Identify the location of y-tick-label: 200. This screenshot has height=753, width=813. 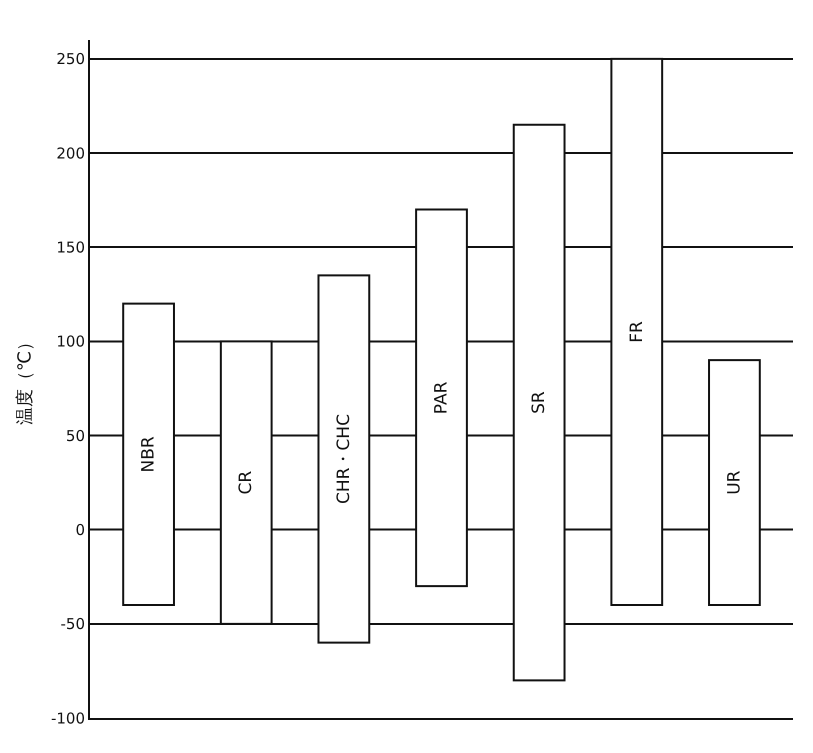
(70, 153).